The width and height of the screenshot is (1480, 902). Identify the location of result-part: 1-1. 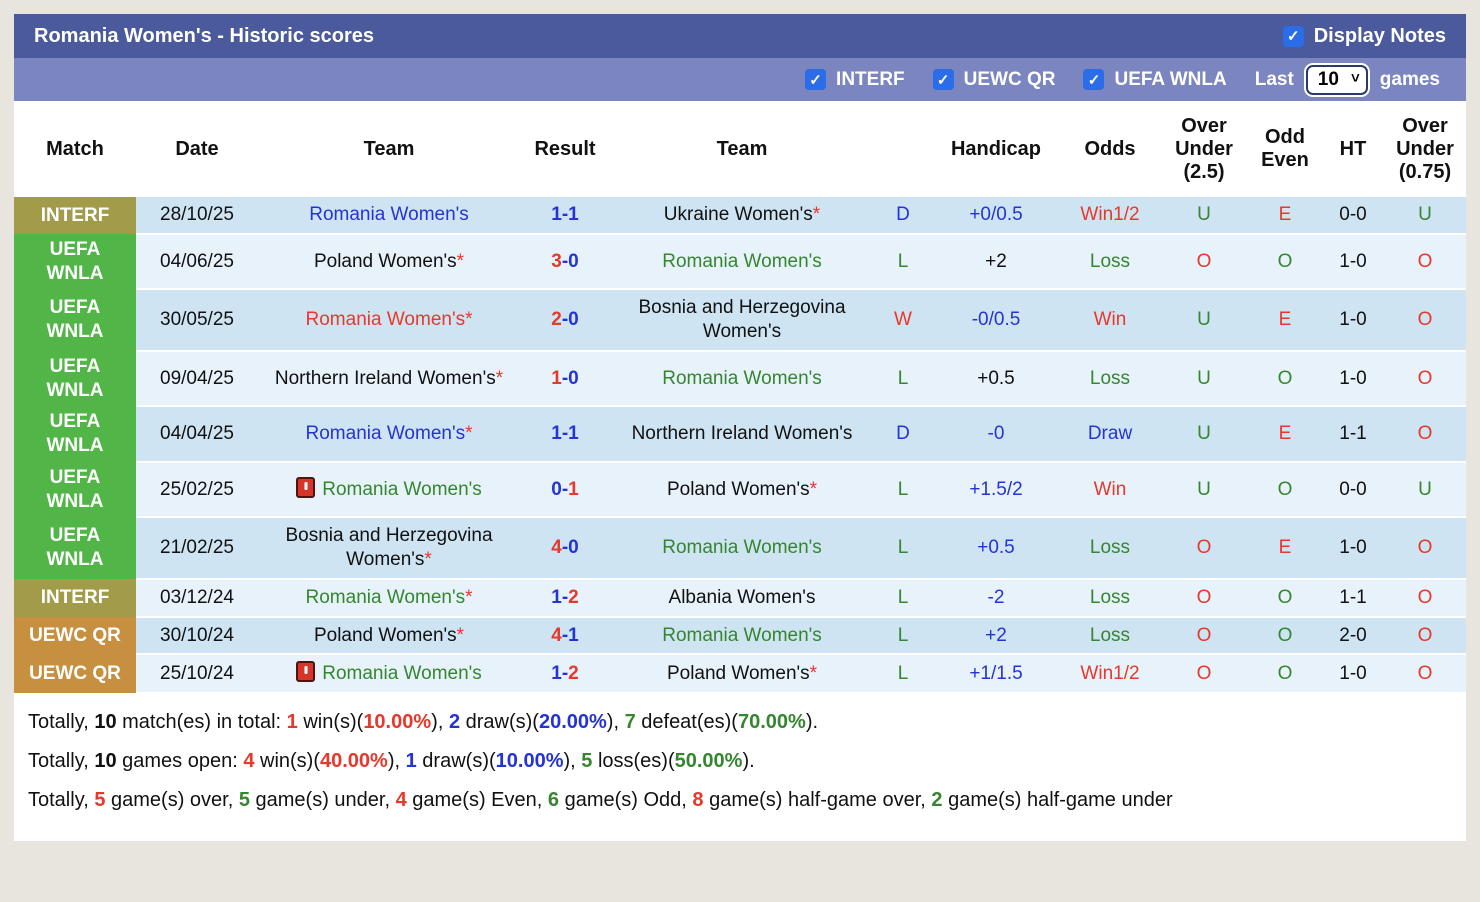
(565, 214).